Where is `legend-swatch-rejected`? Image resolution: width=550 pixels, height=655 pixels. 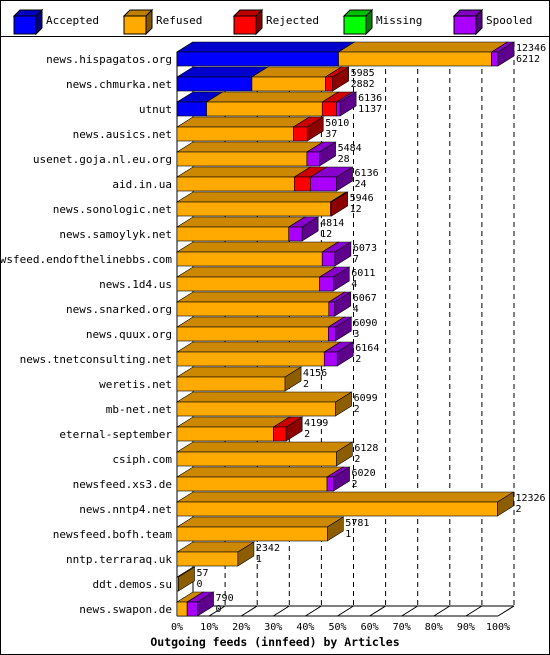
legend-swatch-rejected is located at coordinates (245, 25).